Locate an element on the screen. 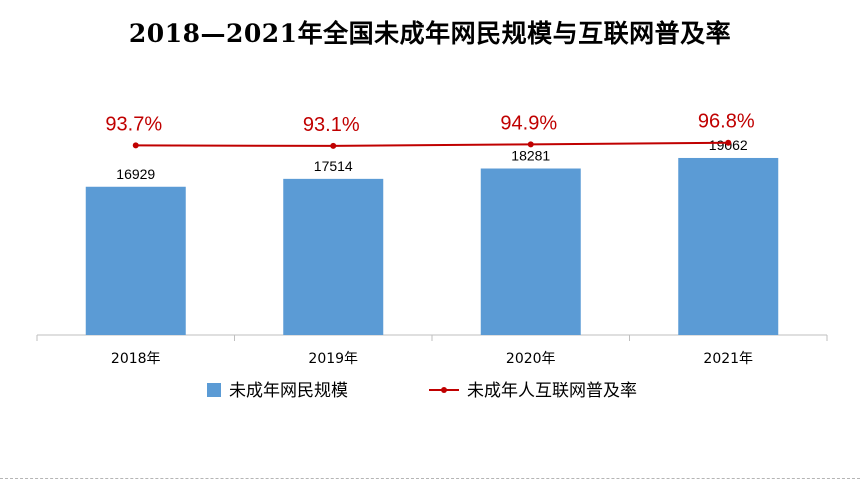 Image resolution: width=860 pixels, height=484 pixels. bar-value-label: 18281 is located at coordinates (530, 156).